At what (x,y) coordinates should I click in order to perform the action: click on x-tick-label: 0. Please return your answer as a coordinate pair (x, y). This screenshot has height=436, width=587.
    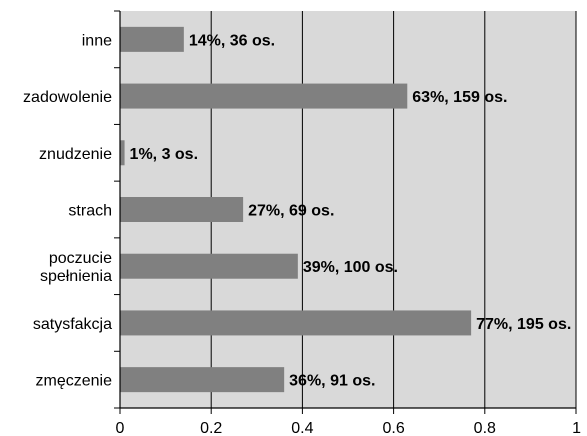
    Looking at the image, I should click on (120, 428).